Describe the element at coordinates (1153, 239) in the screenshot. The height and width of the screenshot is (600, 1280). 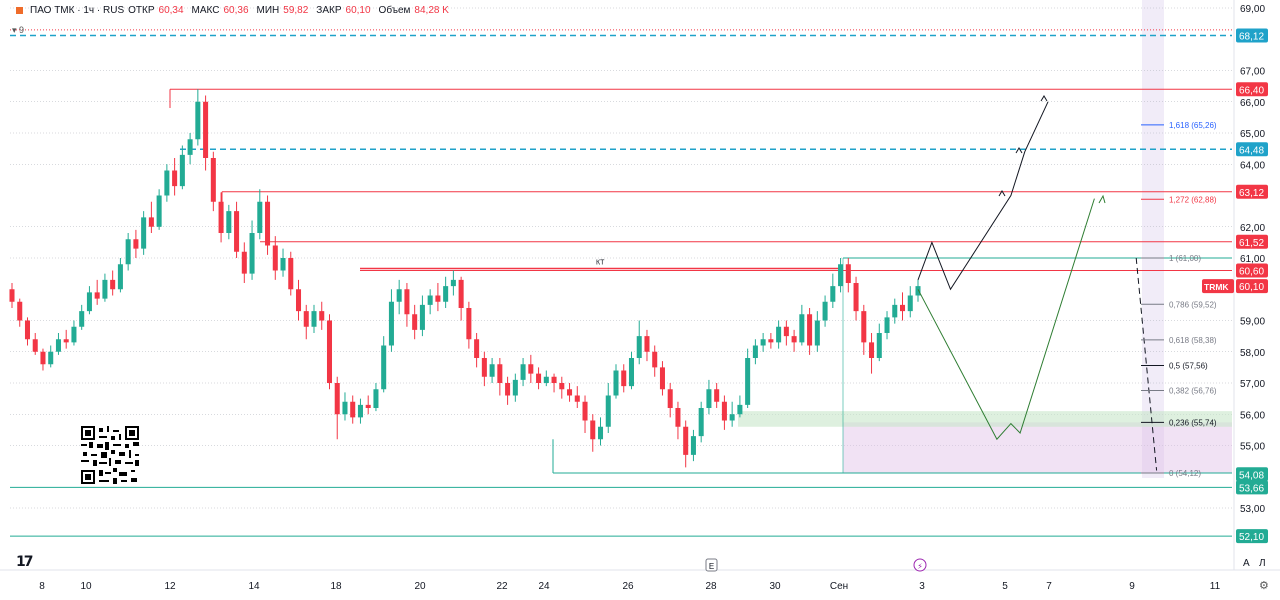
I see `time-range-highlight` at that location.